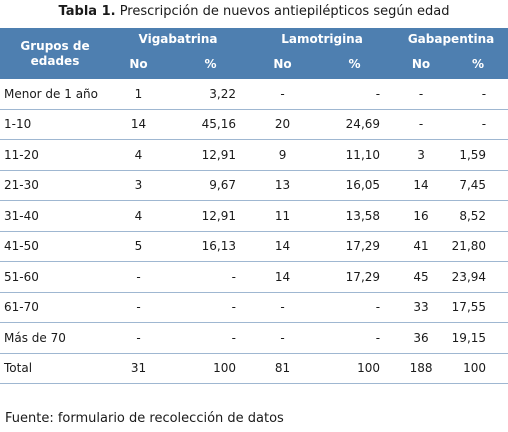 Image resolution: width=508 pixels, height=432 pixels. Describe the element at coordinates (355, 124) in the screenshot. I see `lamotrigina-percent-cell: 24,69` at that location.